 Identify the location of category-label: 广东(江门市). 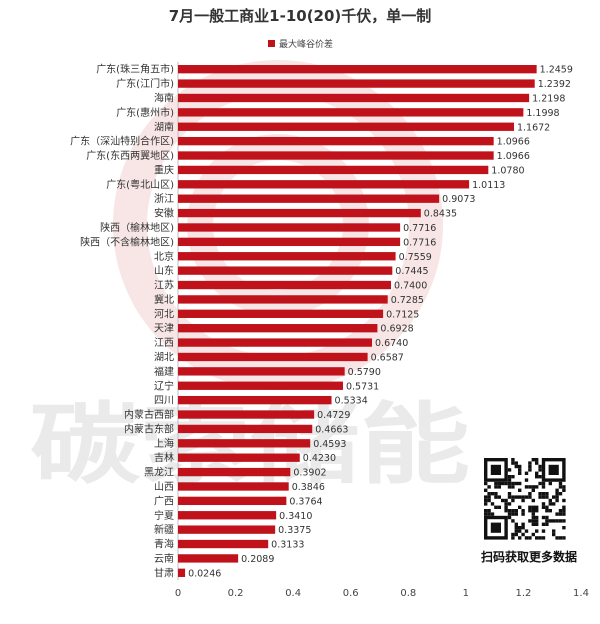
(145, 83).